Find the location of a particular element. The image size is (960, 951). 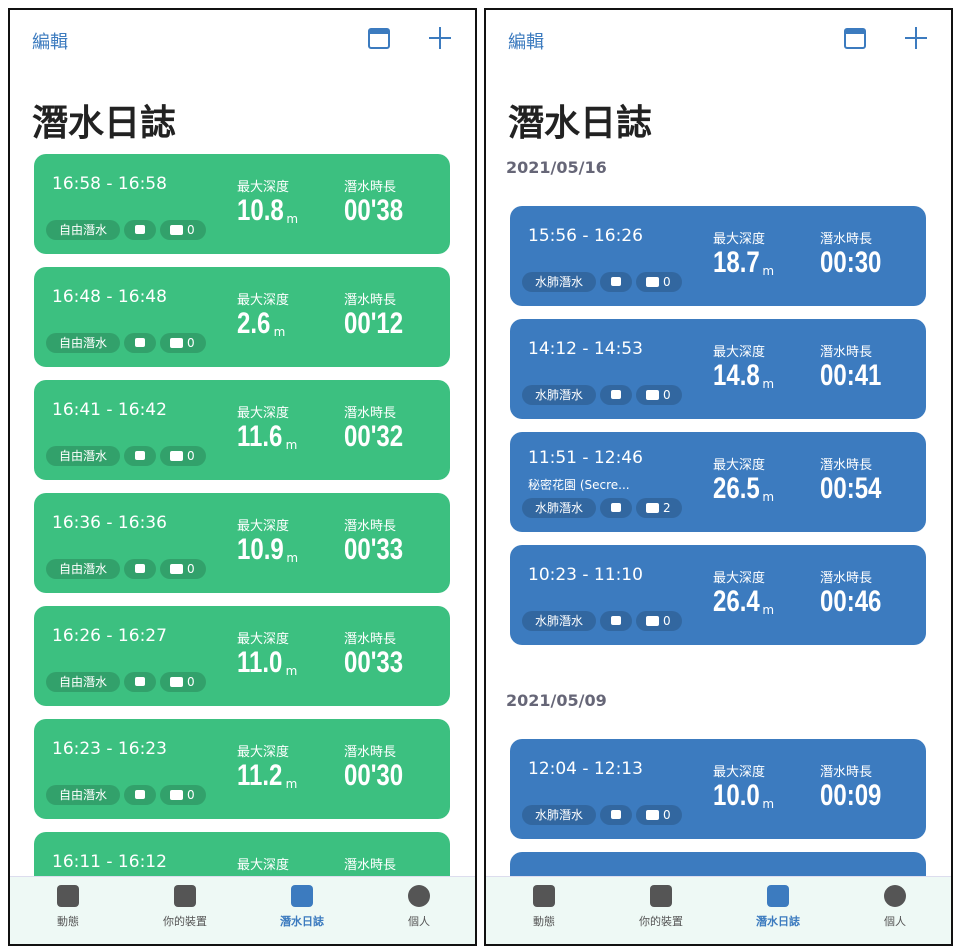

dive-card: 12:04 - 12:13 水肺潛水 0 最大深度 潛水時長 10.0 m 00:09 is located at coordinates (718, 789).